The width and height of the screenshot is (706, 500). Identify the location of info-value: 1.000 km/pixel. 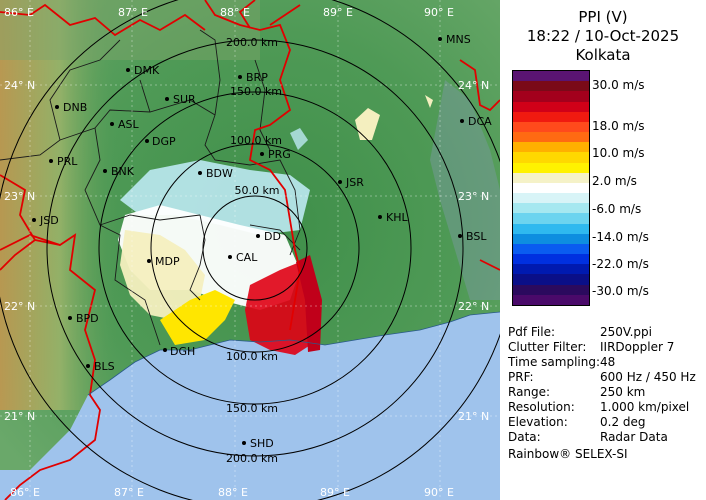
(645, 407).